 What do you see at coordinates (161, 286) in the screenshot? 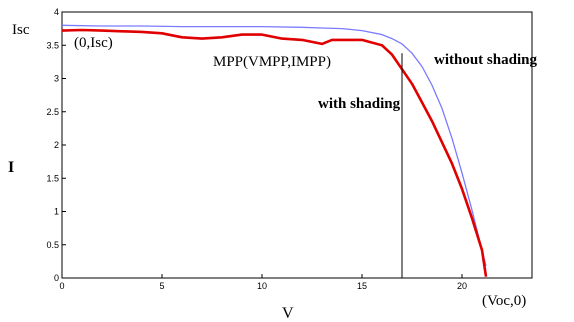
I see `x-tick-label: 5` at bounding box center [161, 286].